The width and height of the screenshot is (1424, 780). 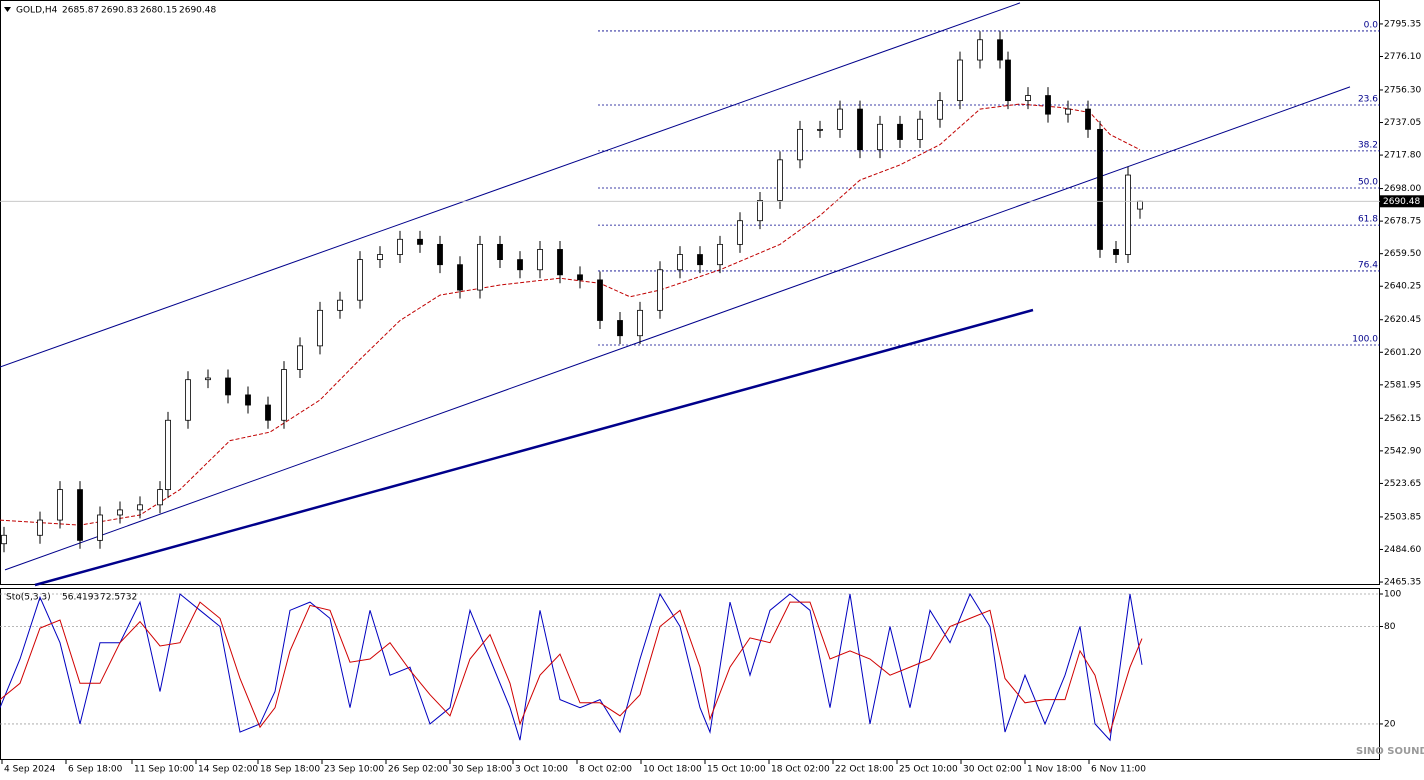 I want to click on y-tick-label: 2756.30, so click(x=1402, y=90).